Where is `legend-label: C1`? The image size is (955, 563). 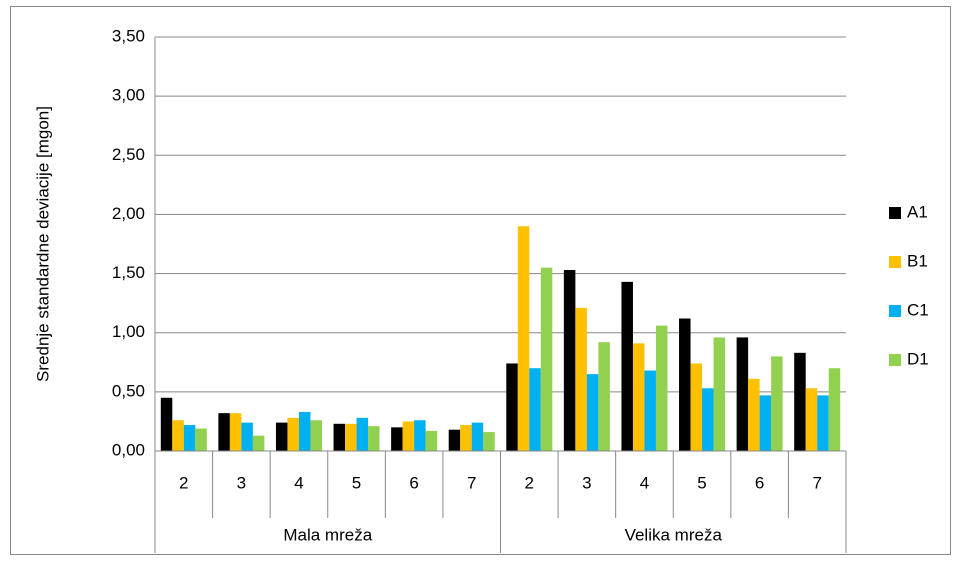 legend-label: C1 is located at coordinates (918, 309).